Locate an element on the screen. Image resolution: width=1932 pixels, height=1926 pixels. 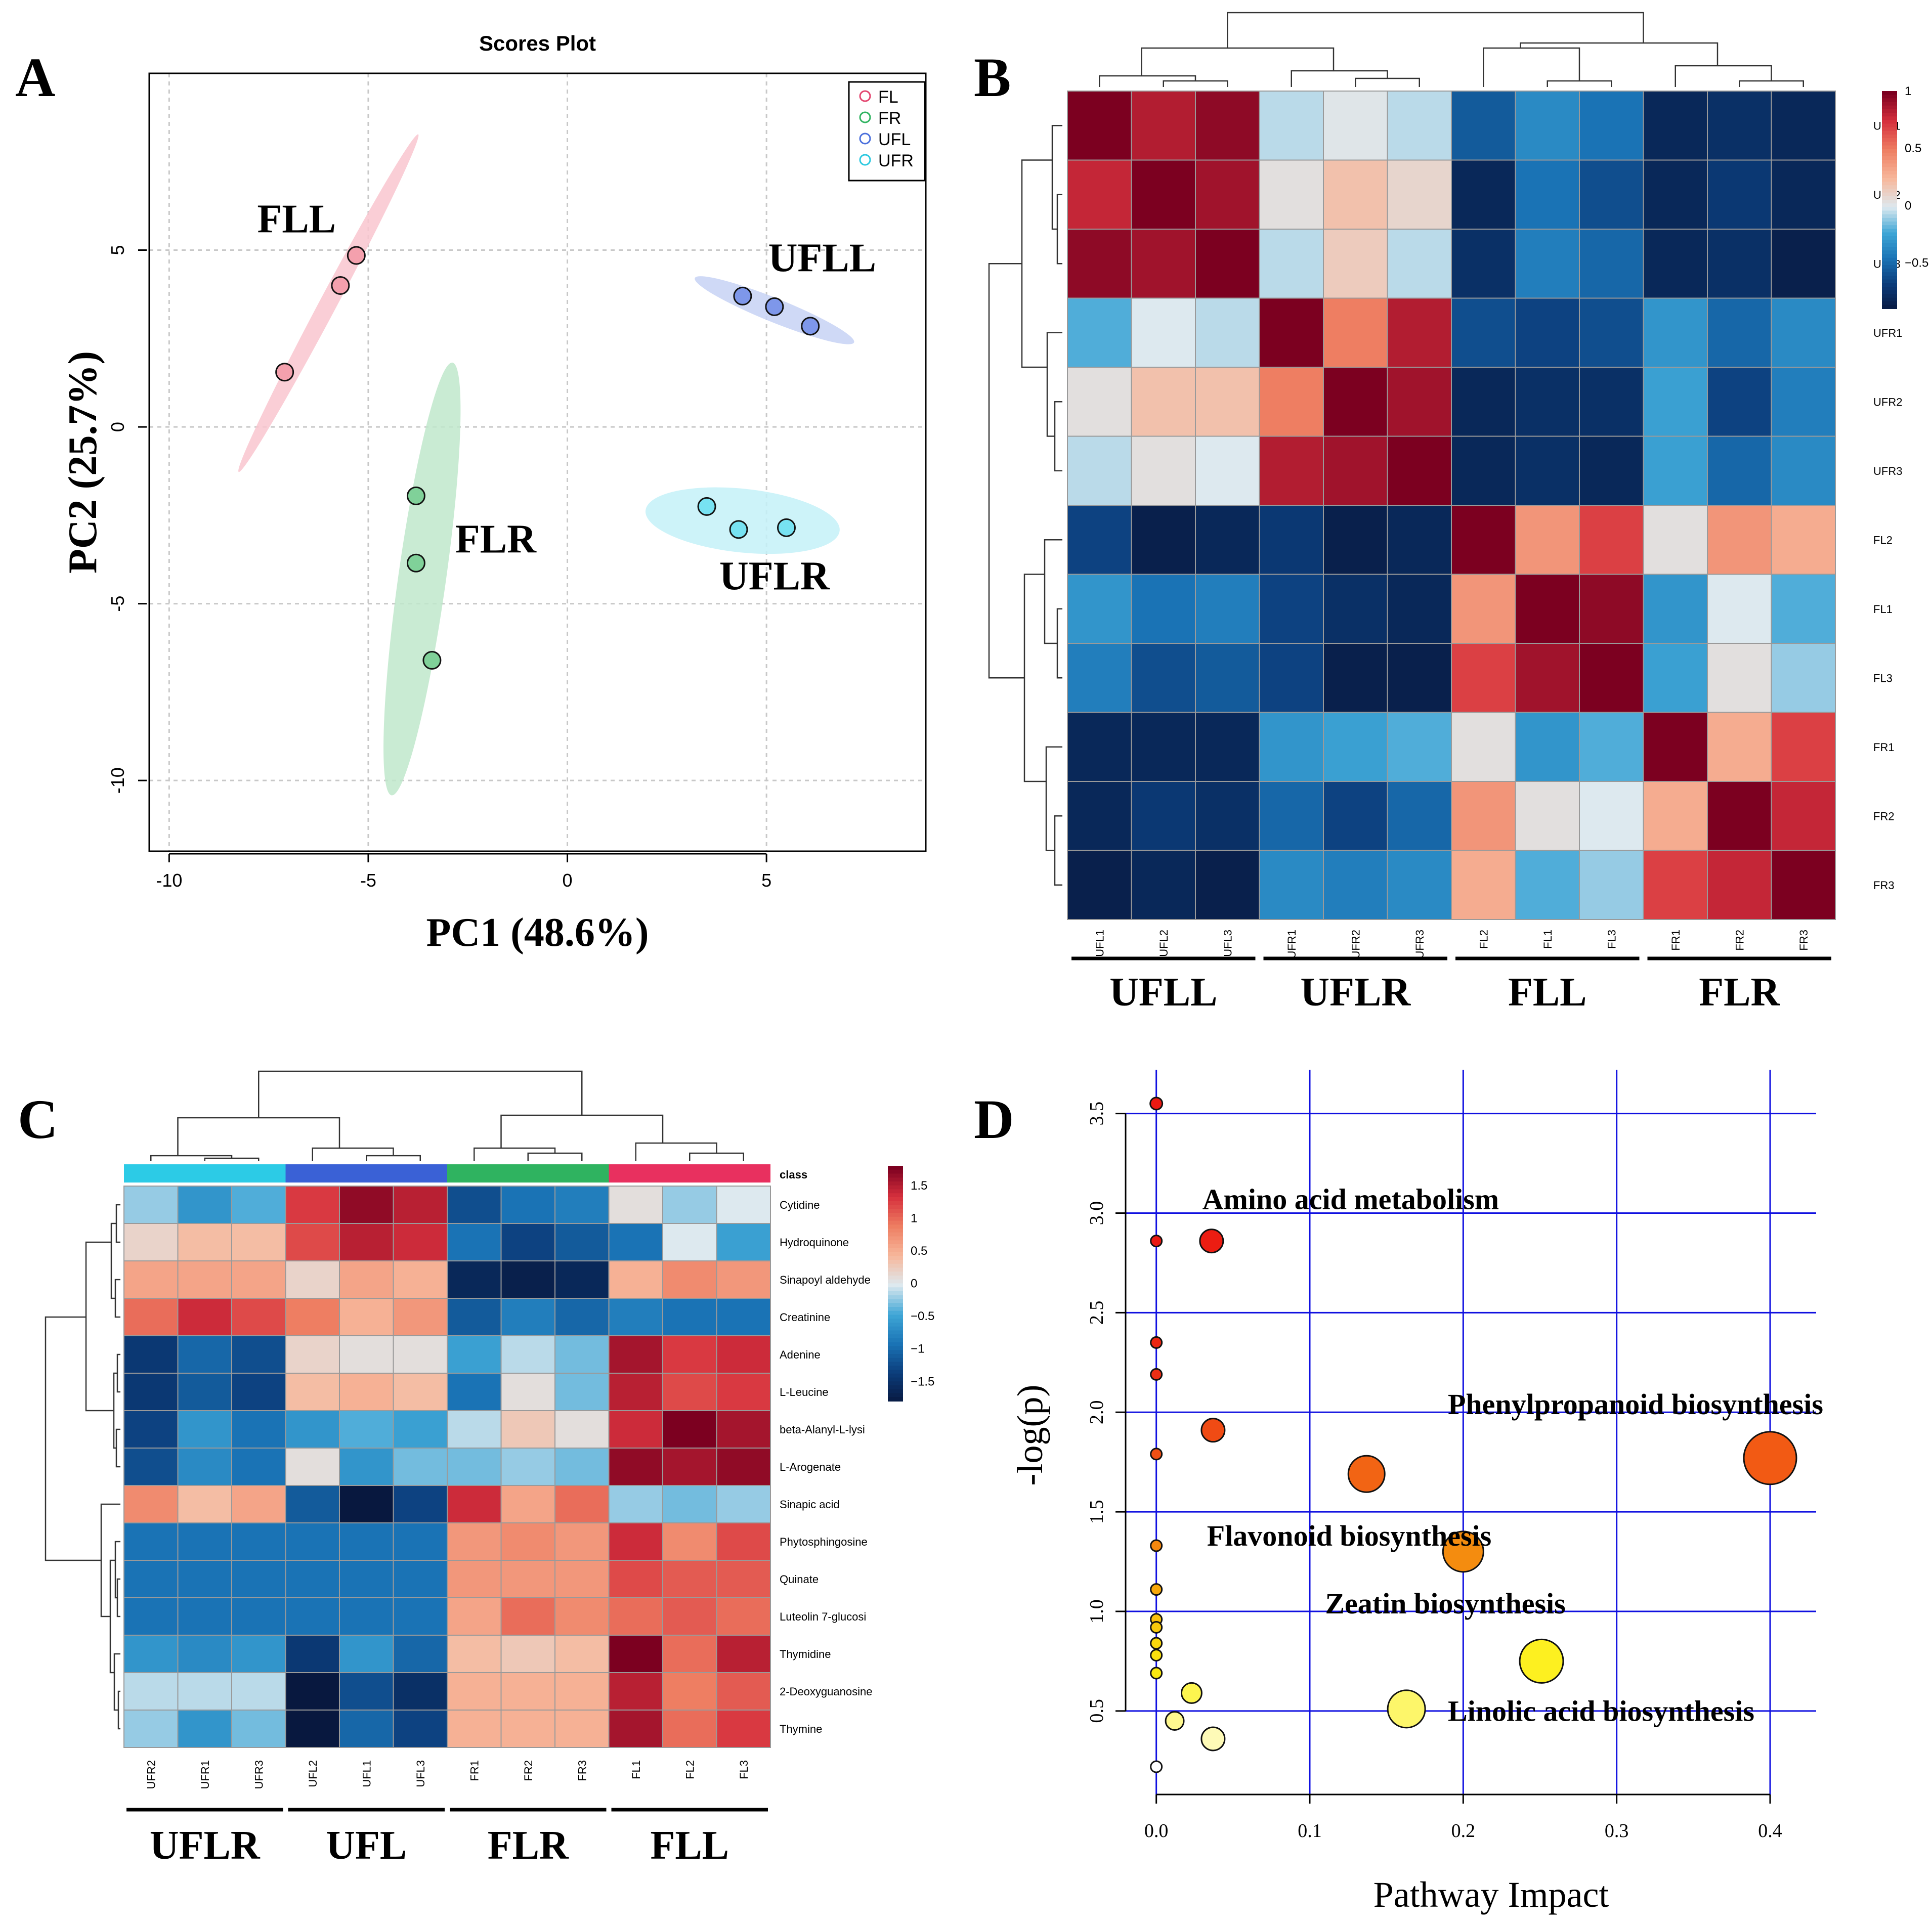
color-scale-tick: 0.5 is located at coordinates (1913, 148).